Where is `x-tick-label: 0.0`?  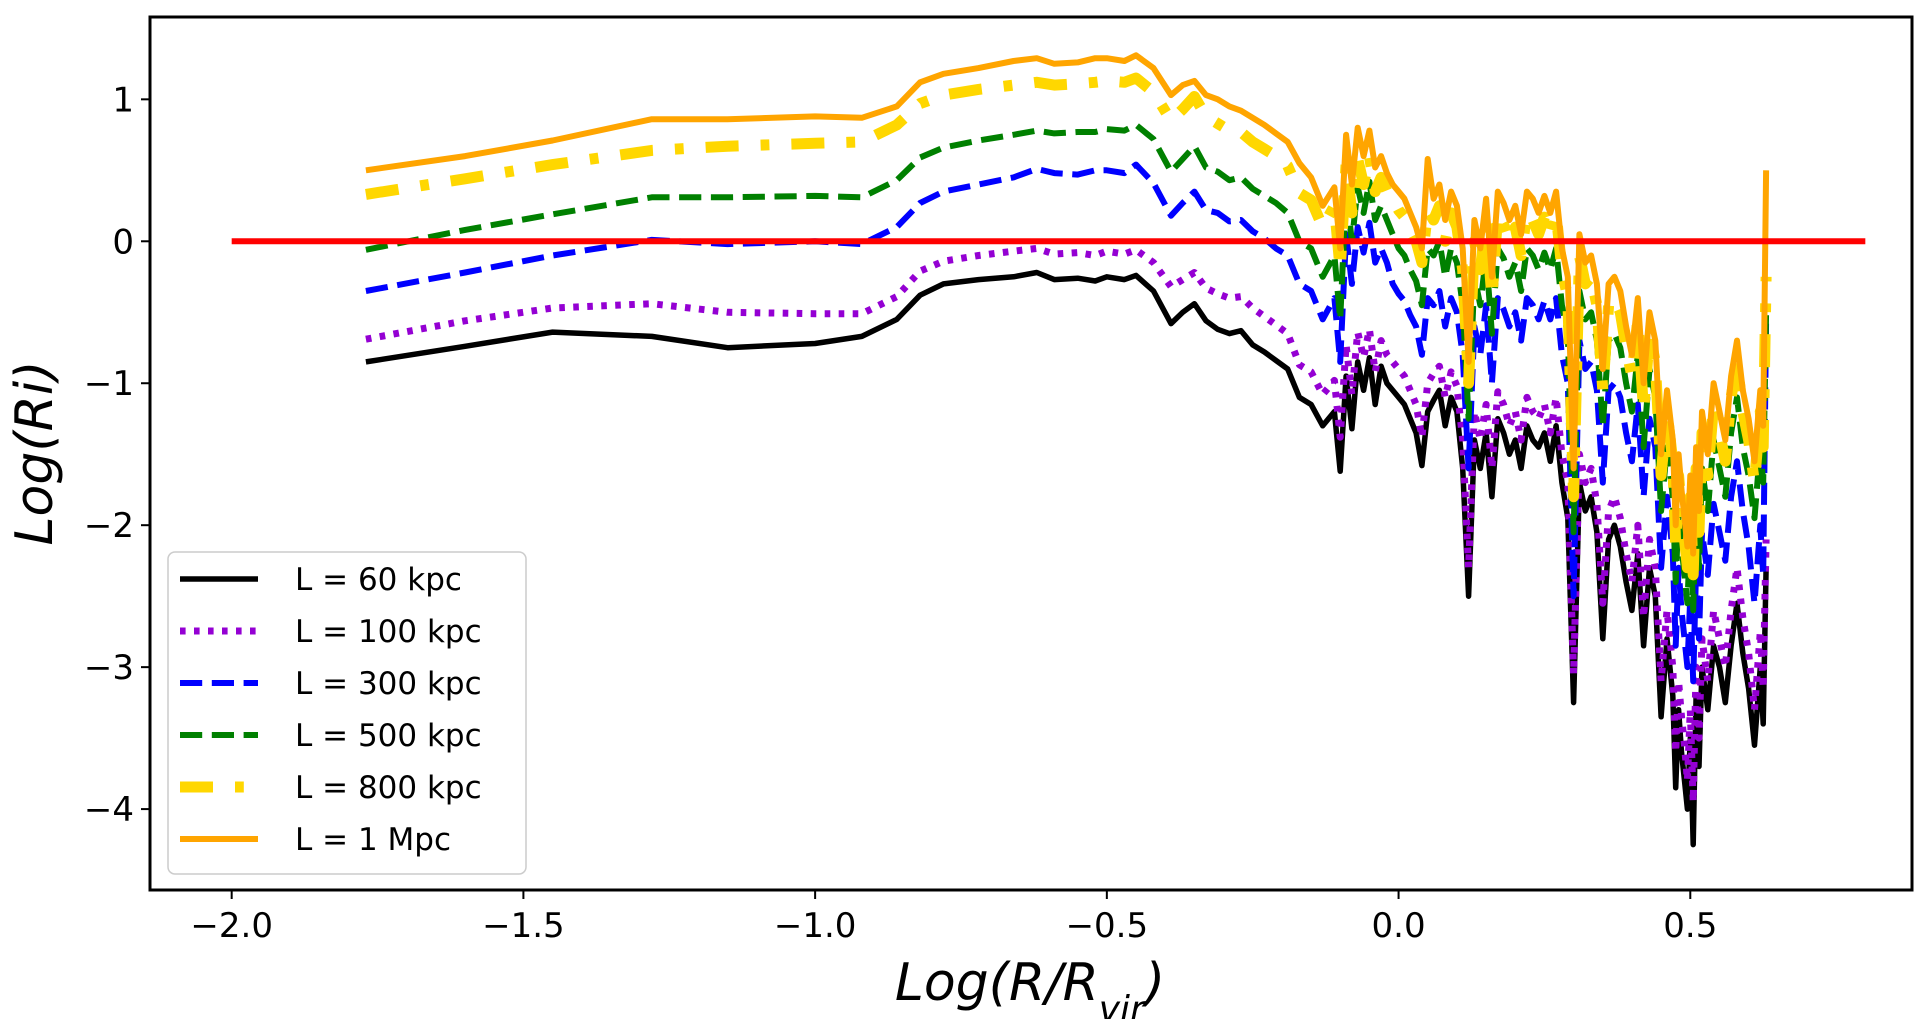 x-tick-label: 0.0 is located at coordinates (1399, 926).